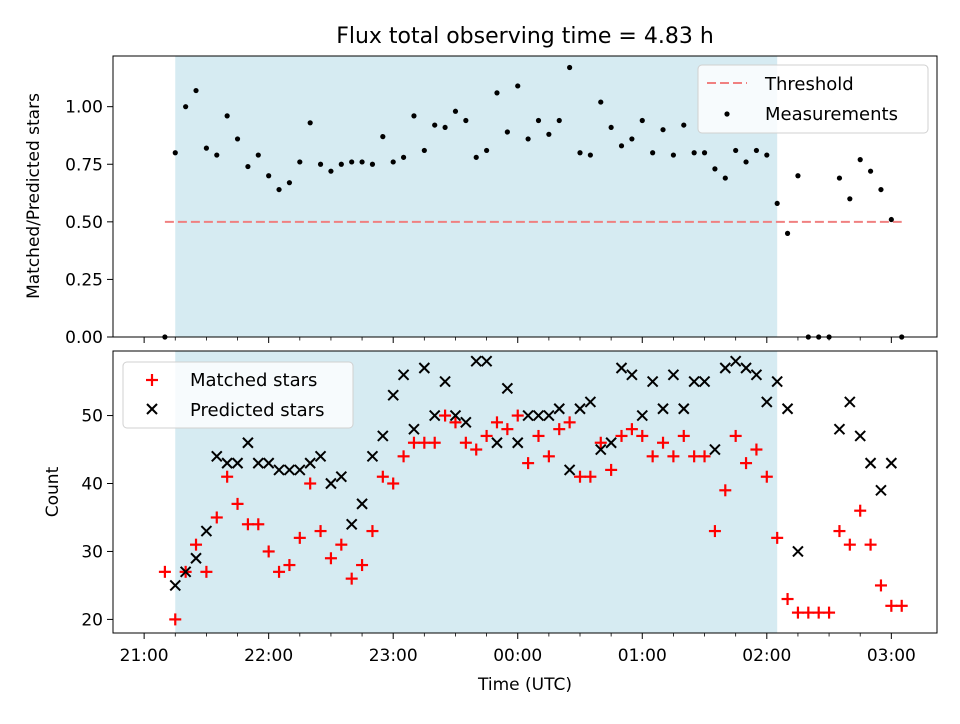  What do you see at coordinates (809, 84) in the screenshot?
I see `legend-threshold-label: Threshold` at bounding box center [809, 84].